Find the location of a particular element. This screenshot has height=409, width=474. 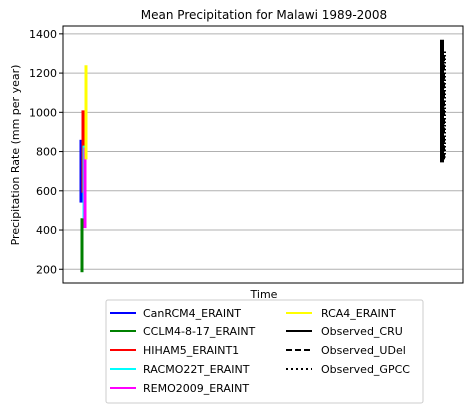

y-tick-label: 200 is located at coordinates (46, 269).